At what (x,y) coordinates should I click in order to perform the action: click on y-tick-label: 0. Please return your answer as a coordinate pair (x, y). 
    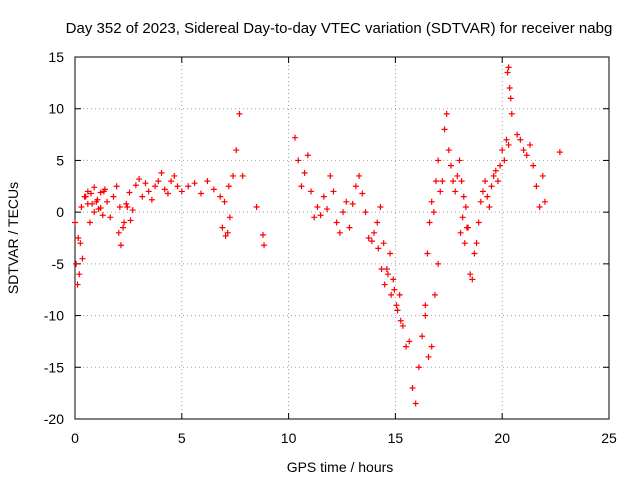
    Looking at the image, I should click on (60, 212).